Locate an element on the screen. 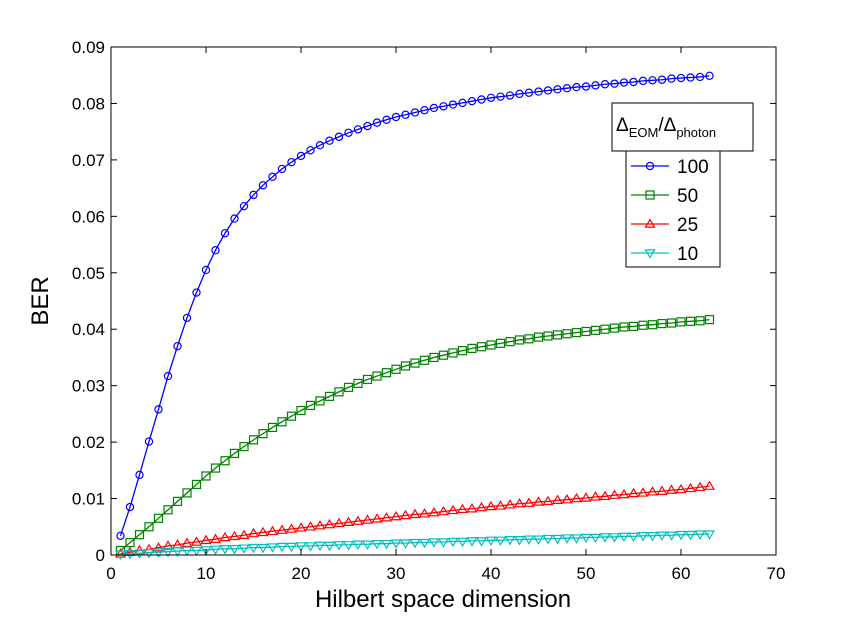  y-tick-label: 0.04 is located at coordinates (88, 329).